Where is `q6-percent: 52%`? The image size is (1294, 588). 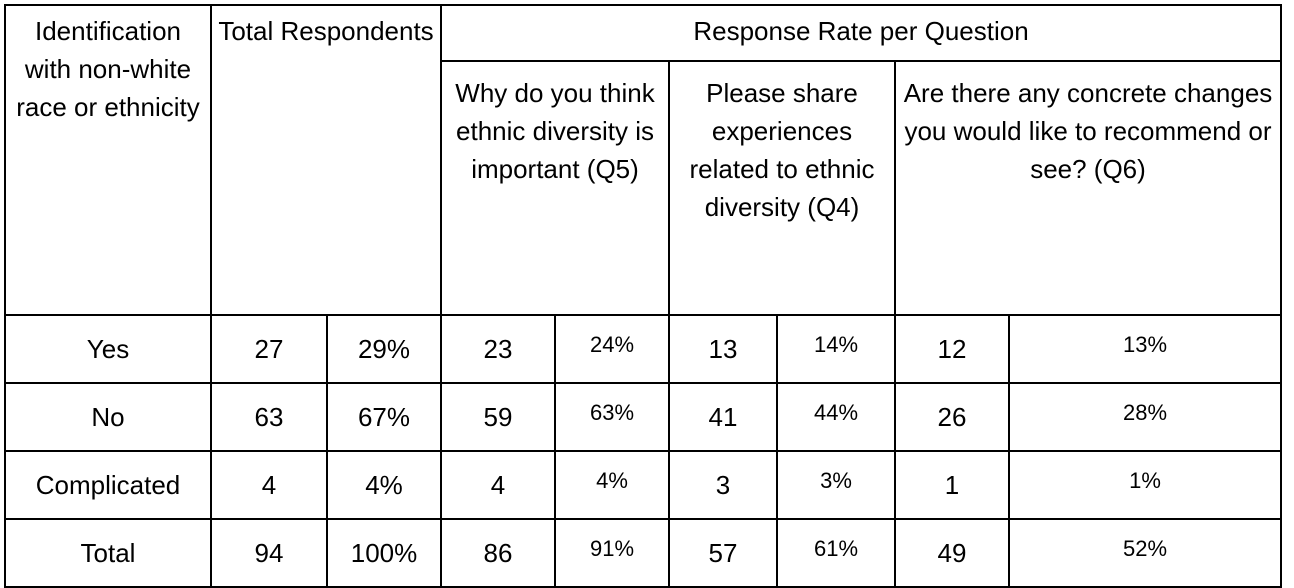 q6-percent: 52% is located at coordinates (1145, 553).